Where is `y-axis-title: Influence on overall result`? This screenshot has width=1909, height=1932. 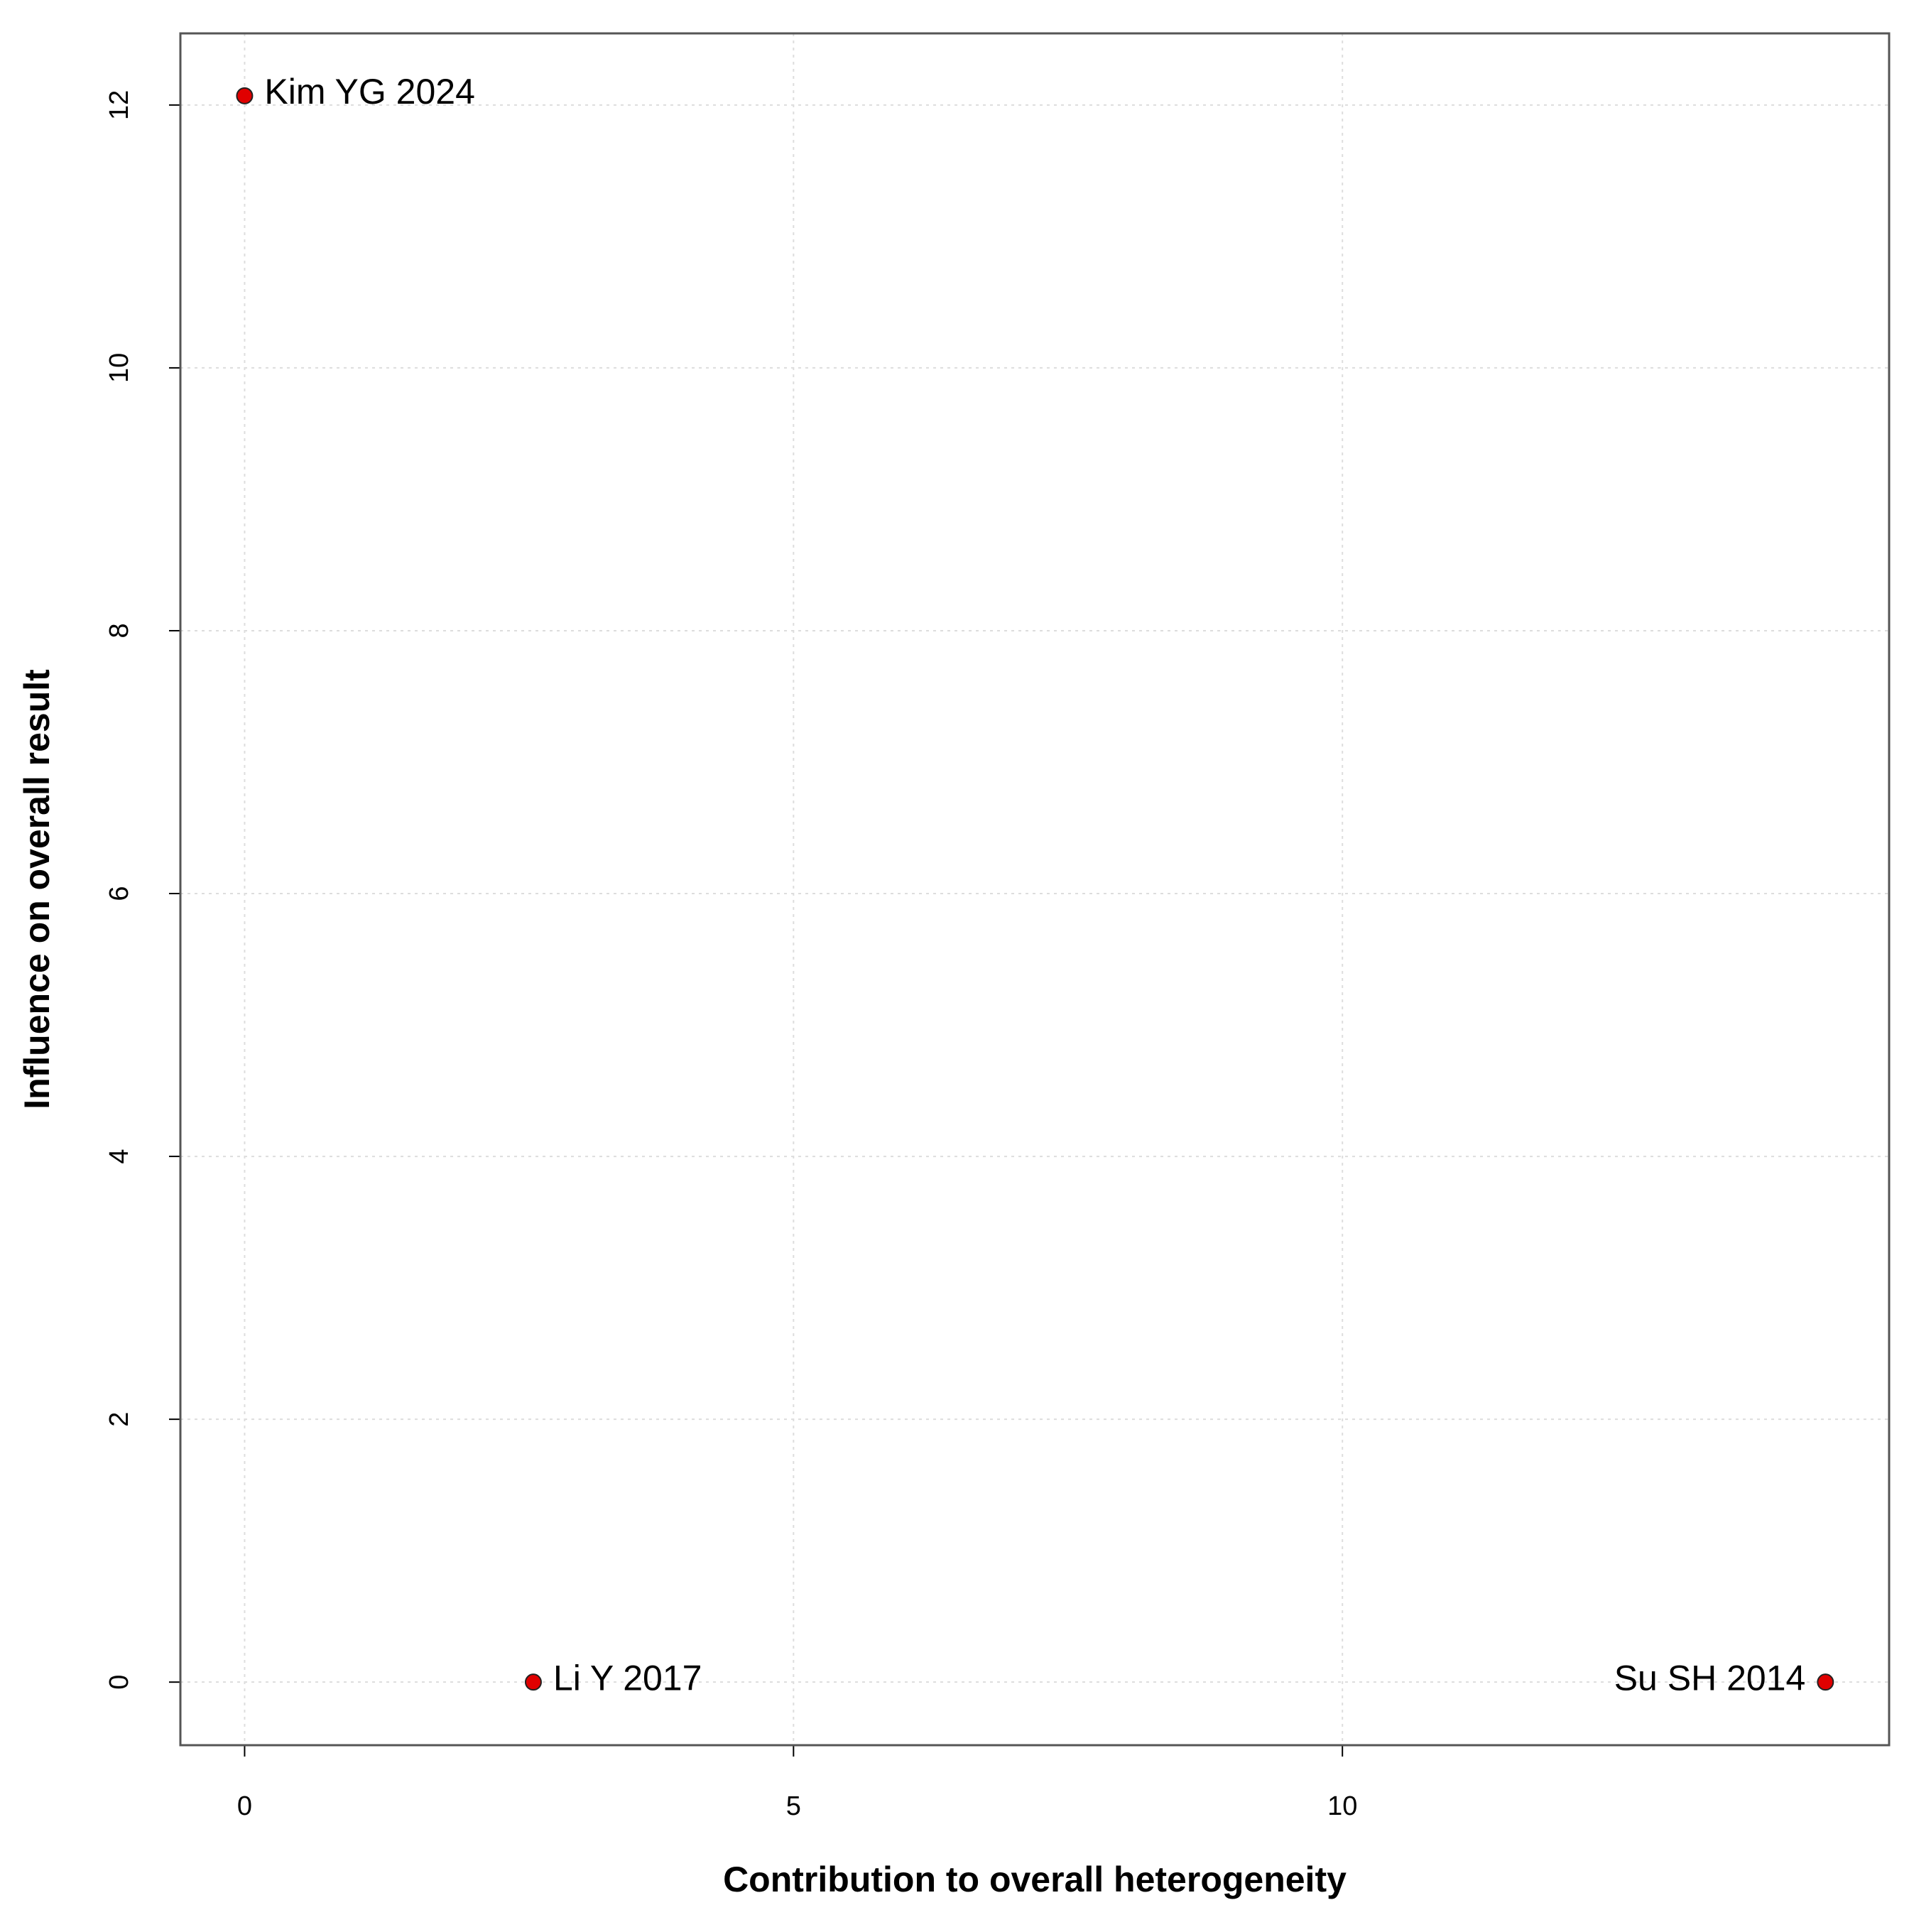 y-axis-title: Influence on overall result is located at coordinates (37, 889).